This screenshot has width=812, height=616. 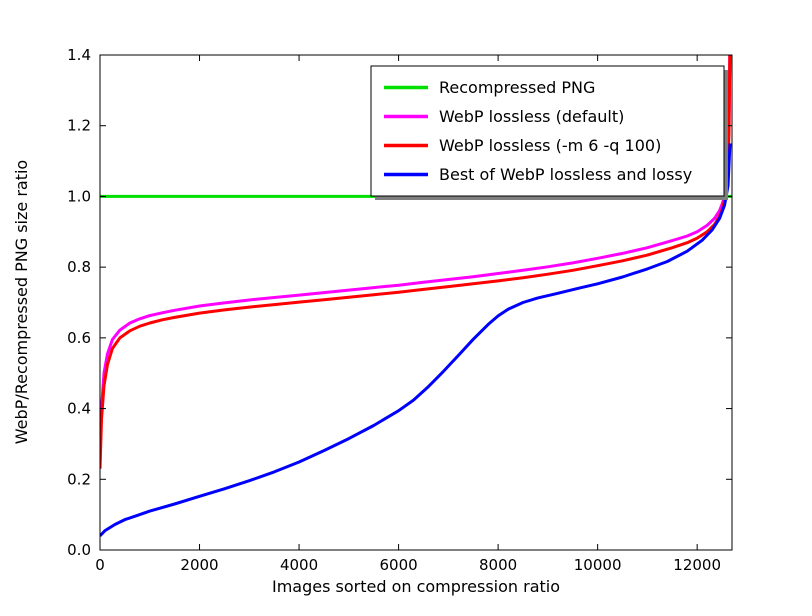 I want to click on y-tick-label: 0.6, so click(x=79, y=338).